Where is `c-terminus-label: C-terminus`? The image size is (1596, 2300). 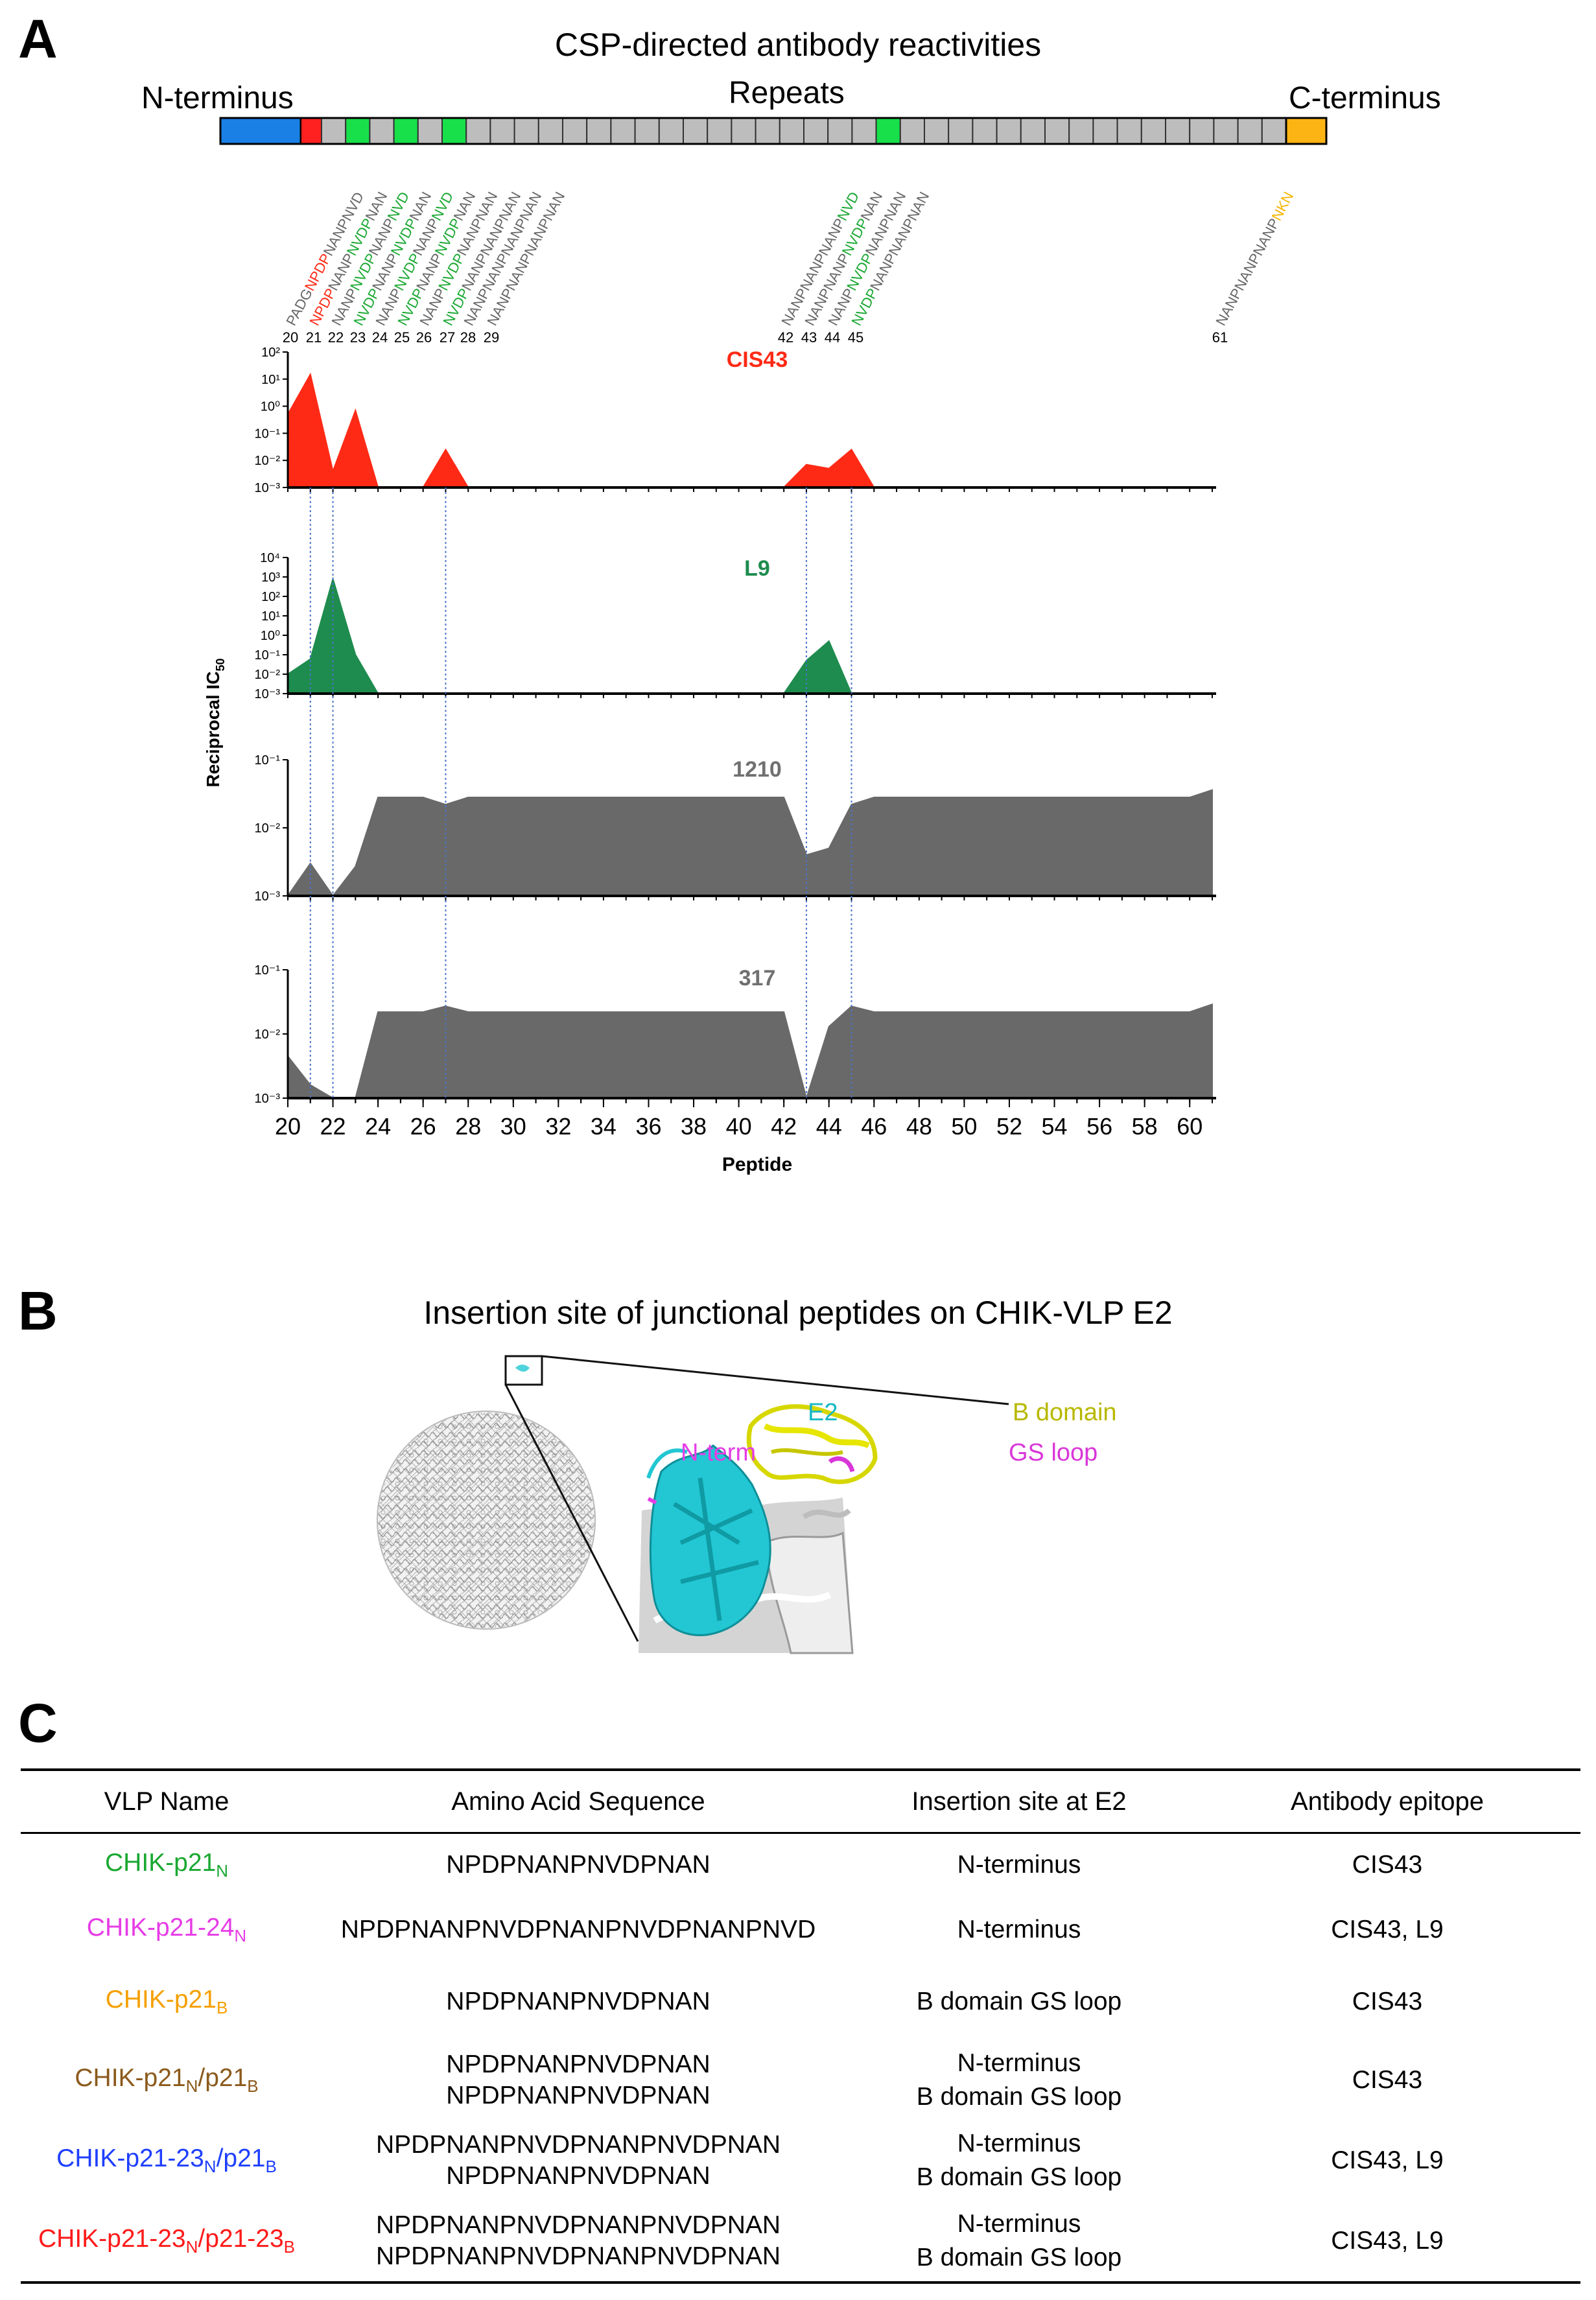
c-terminus-label: C-terminus is located at coordinates (1365, 98).